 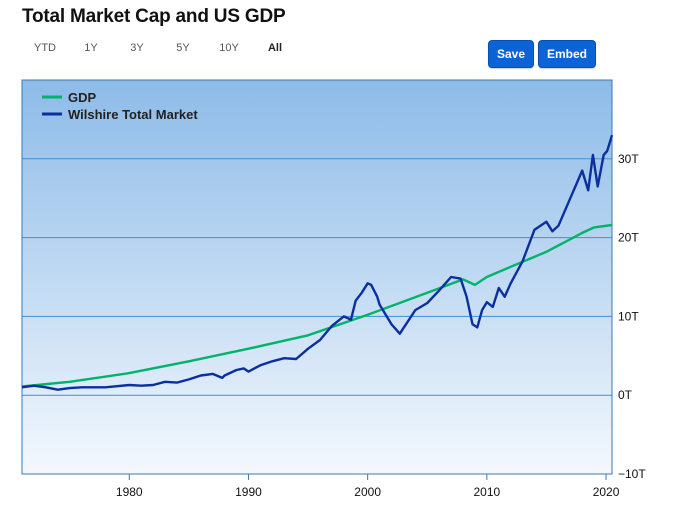 I want to click on range-all: All, so click(x=275, y=48).